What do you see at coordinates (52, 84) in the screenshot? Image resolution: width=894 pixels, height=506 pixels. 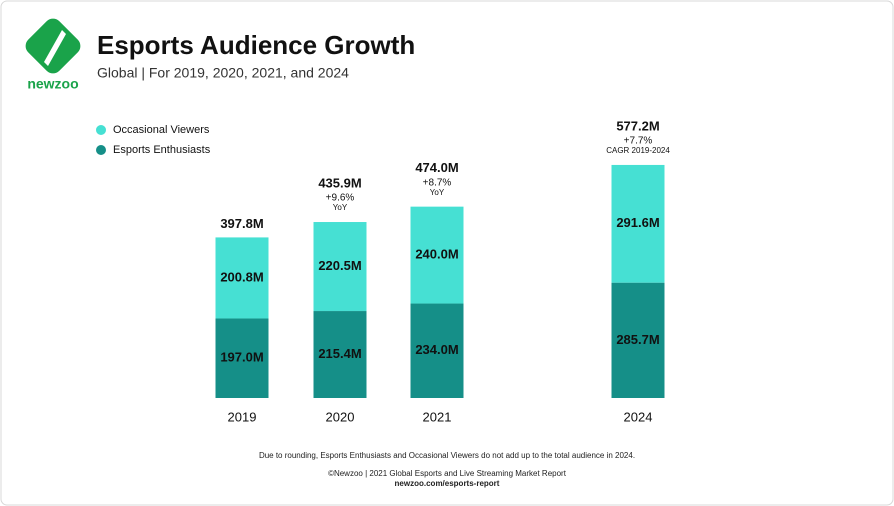 I see `logo-text: newzoo` at bounding box center [52, 84].